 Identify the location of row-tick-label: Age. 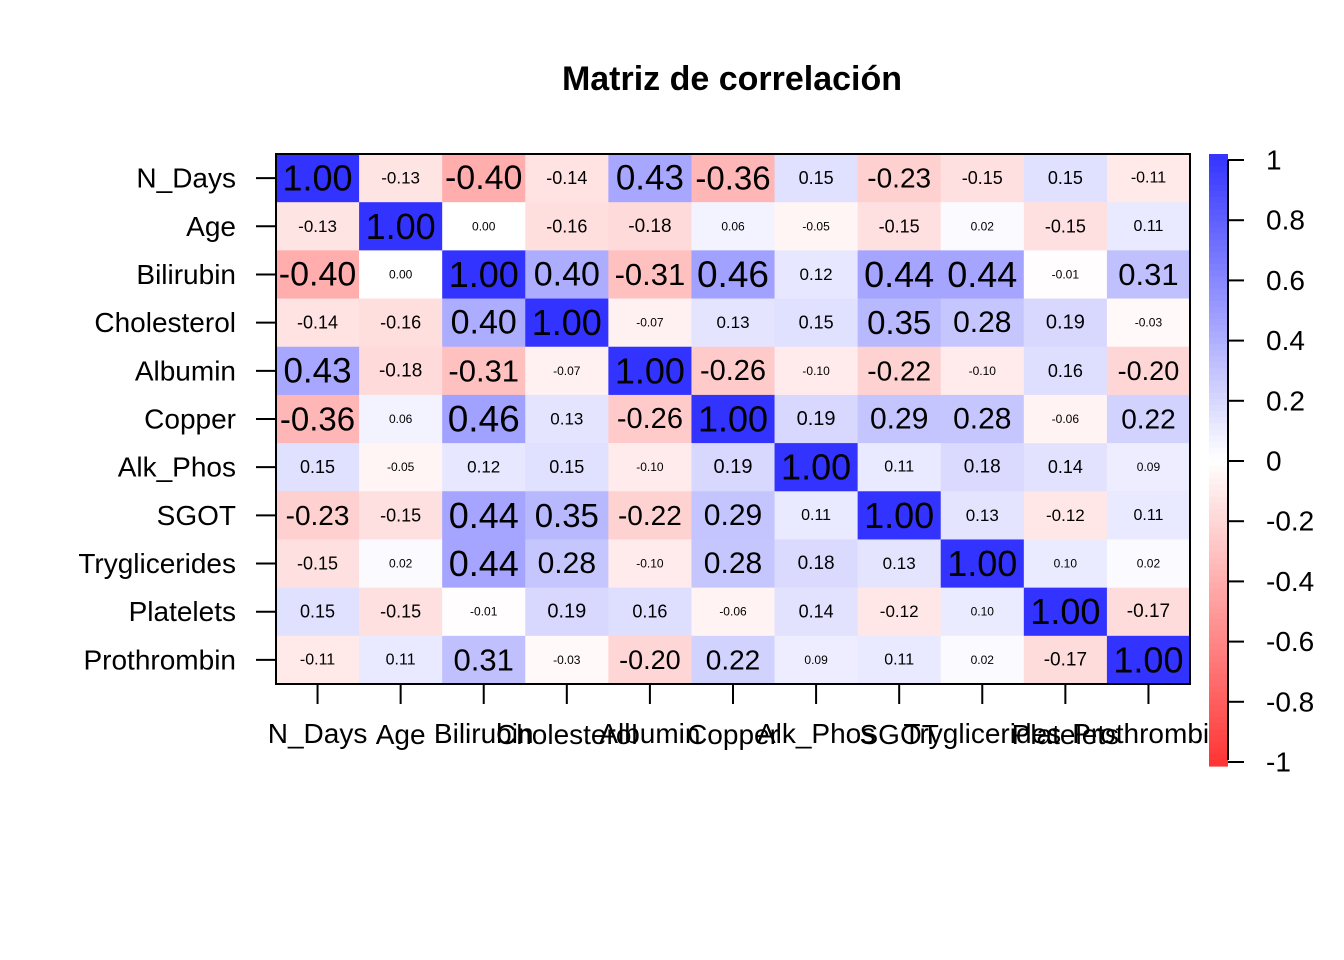
(211, 226).